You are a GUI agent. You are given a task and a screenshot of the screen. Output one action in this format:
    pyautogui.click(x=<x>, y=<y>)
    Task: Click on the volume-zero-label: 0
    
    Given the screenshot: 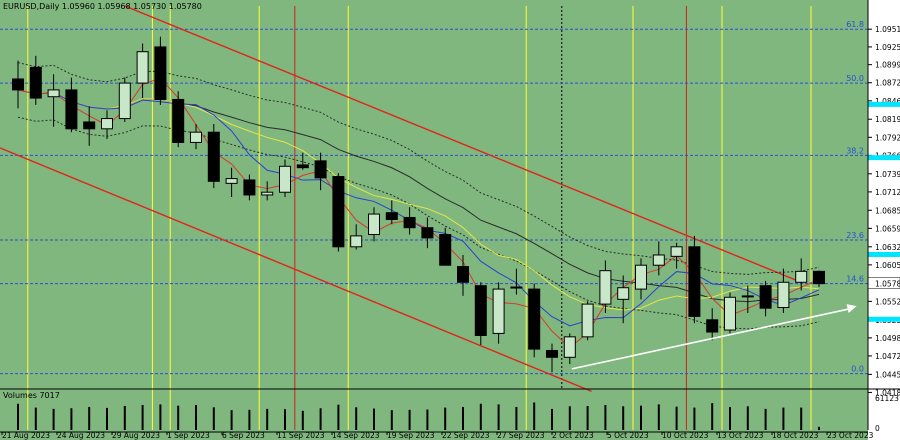 What is the action you would take?
    pyautogui.click(x=877, y=428)
    